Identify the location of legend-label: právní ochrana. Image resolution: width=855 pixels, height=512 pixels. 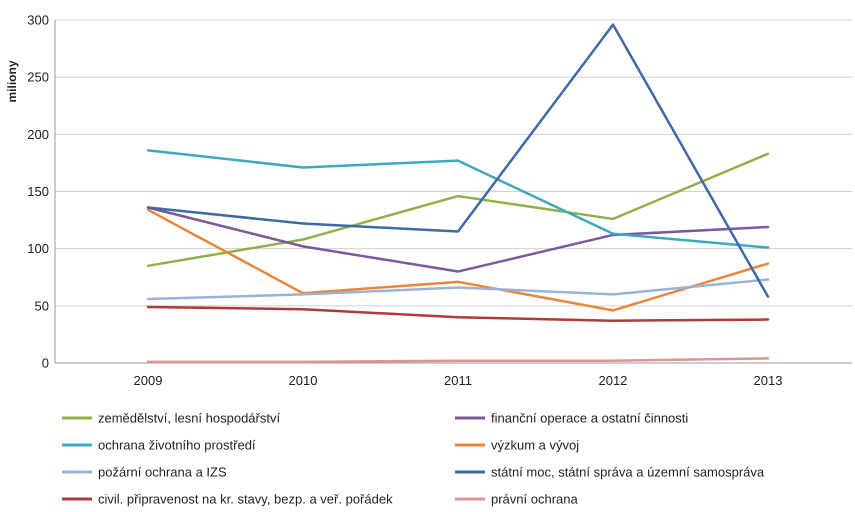
(534, 499).